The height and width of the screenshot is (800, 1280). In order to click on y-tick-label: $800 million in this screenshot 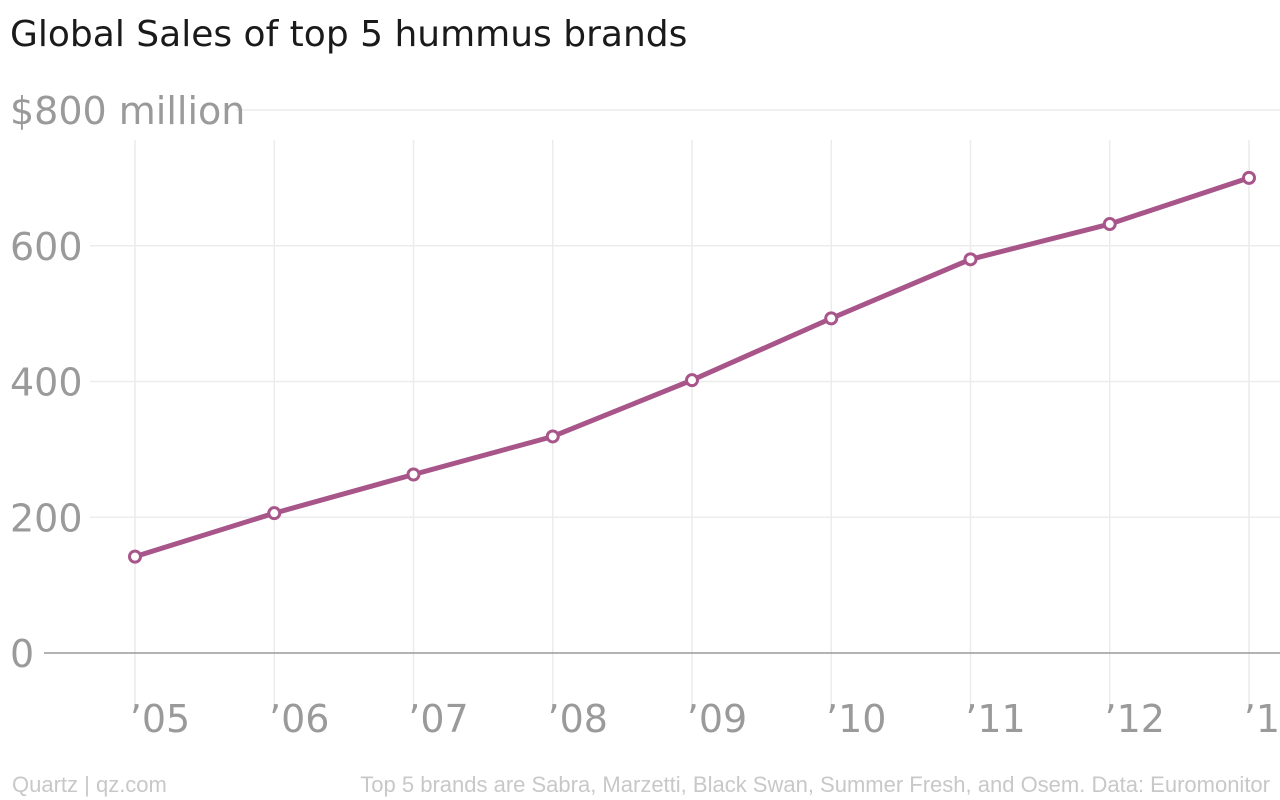, I will do `click(127, 111)`.